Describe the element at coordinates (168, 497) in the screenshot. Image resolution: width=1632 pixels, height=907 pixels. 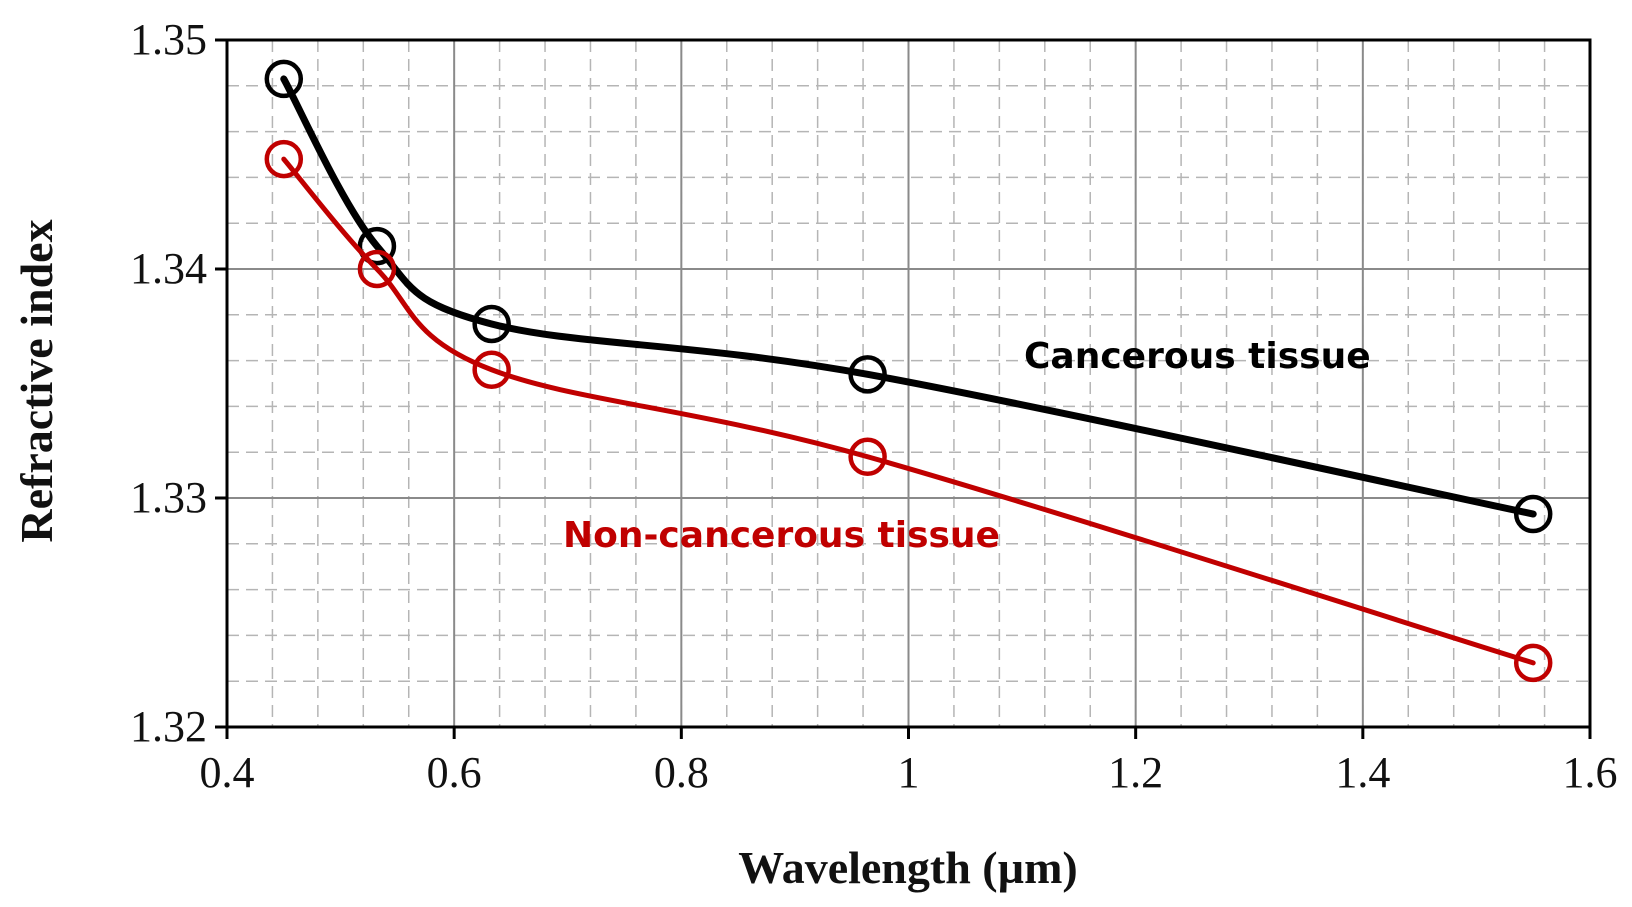
I see `y-tick-label: 1.33` at that location.